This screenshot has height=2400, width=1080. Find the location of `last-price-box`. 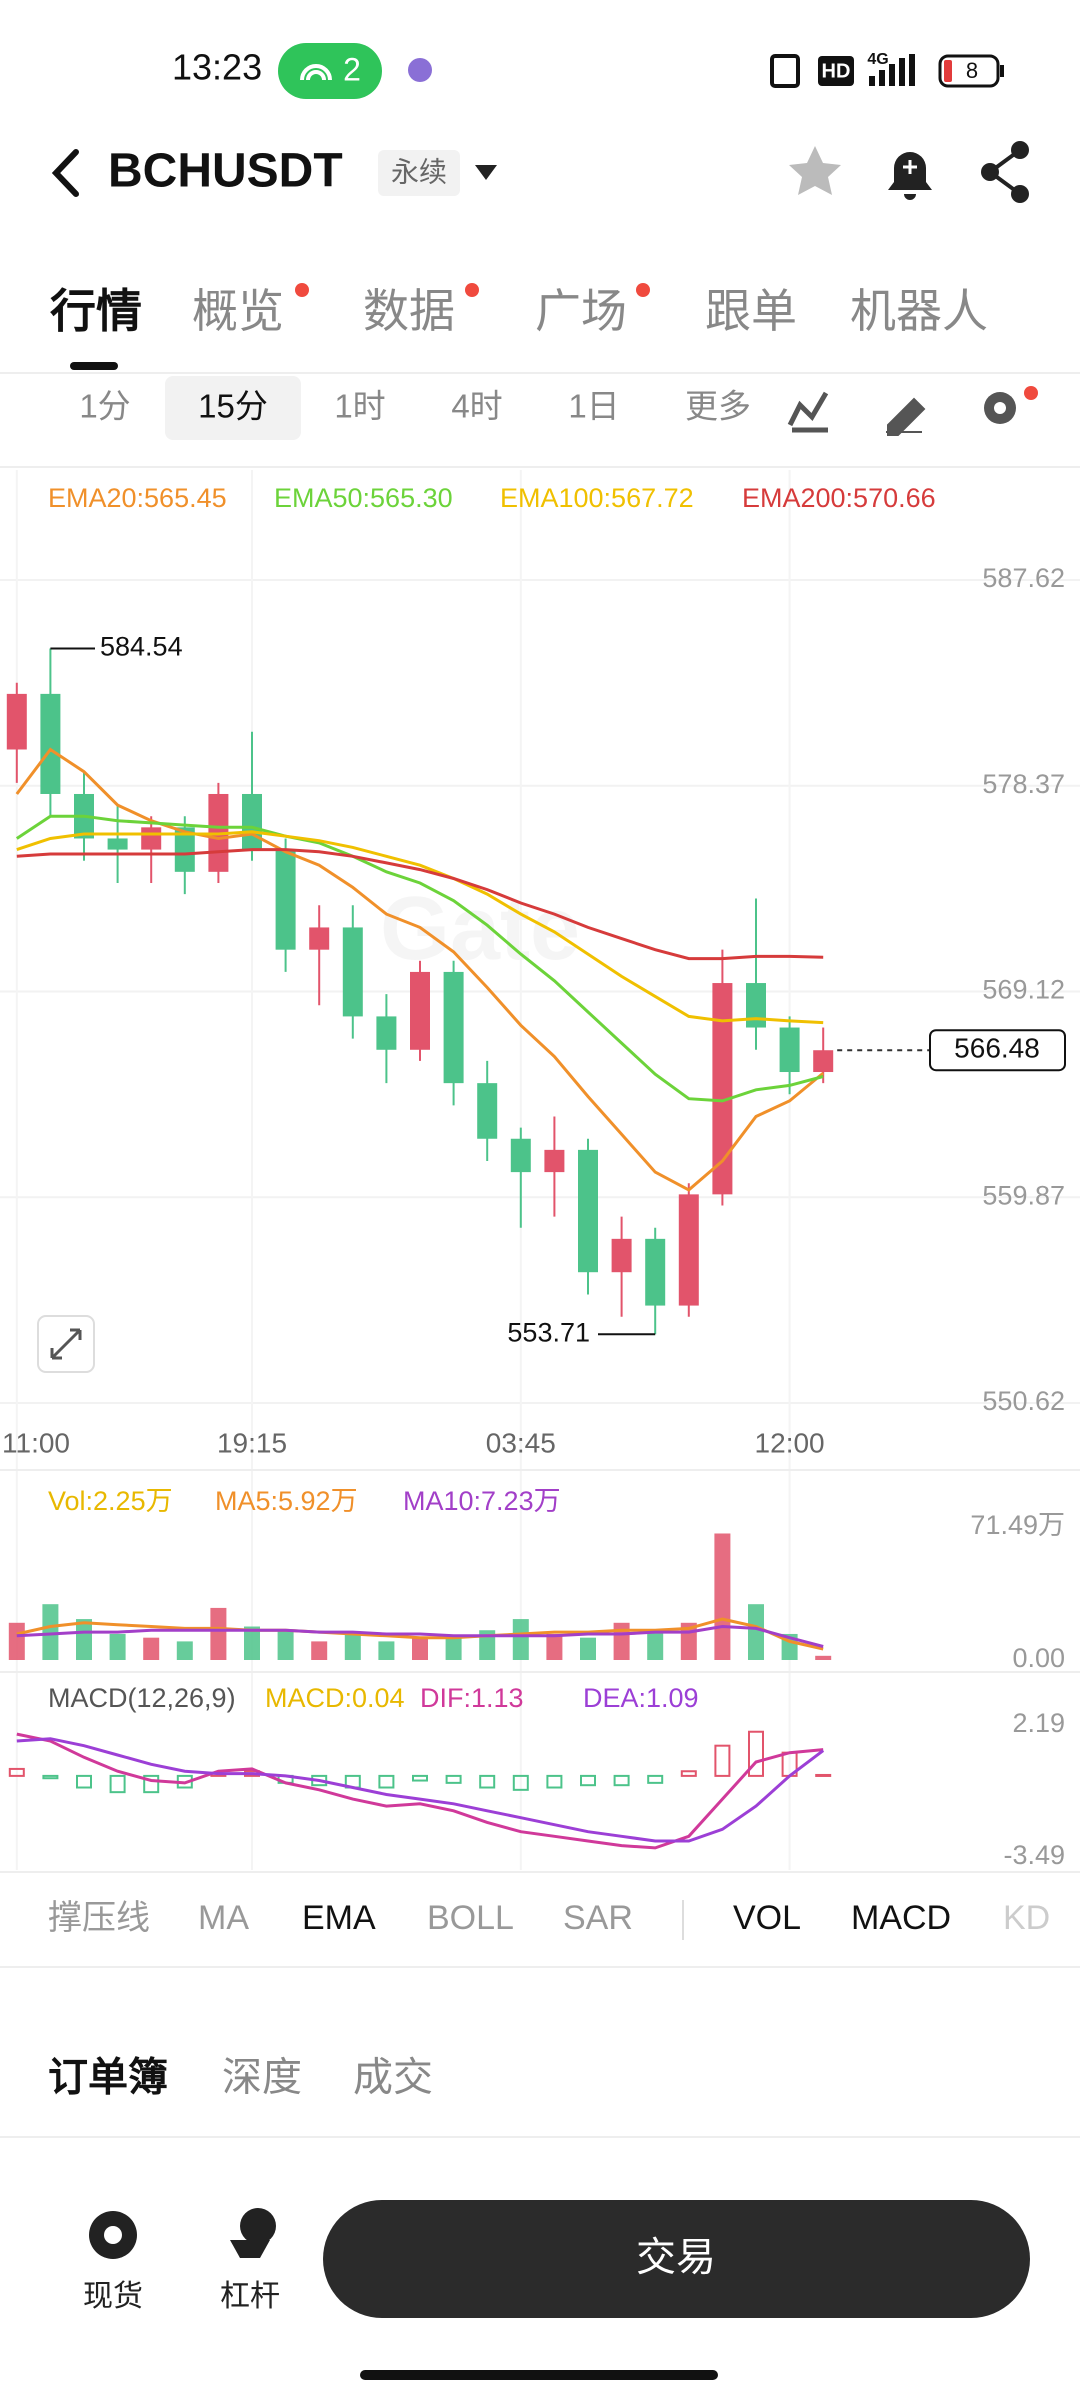

last-price-box is located at coordinates (997, 1050).